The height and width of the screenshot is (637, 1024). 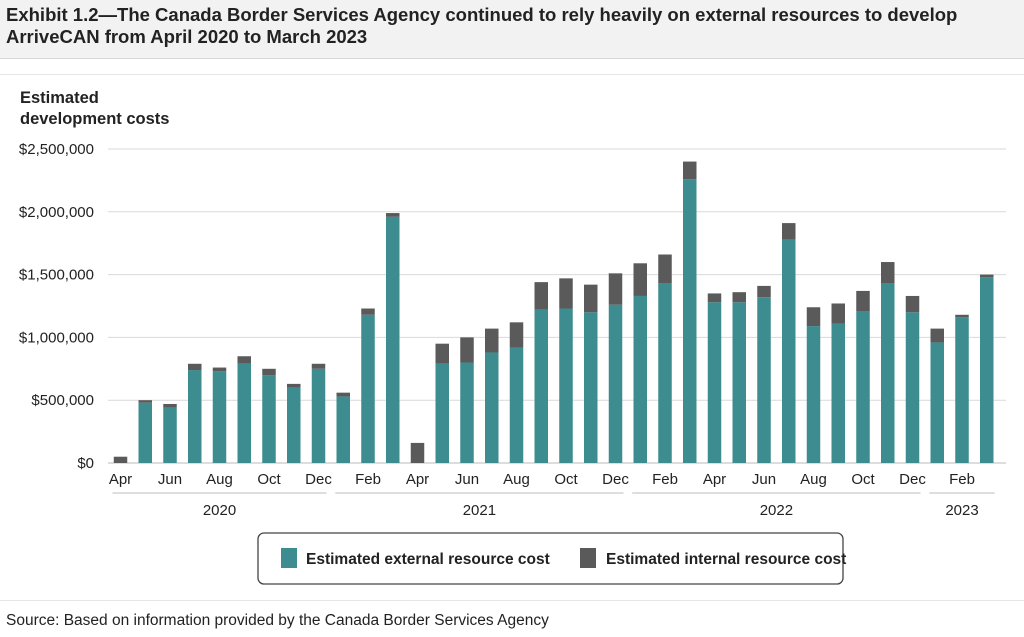 What do you see at coordinates (479, 510) in the screenshot?
I see `year-label: 2021` at bounding box center [479, 510].